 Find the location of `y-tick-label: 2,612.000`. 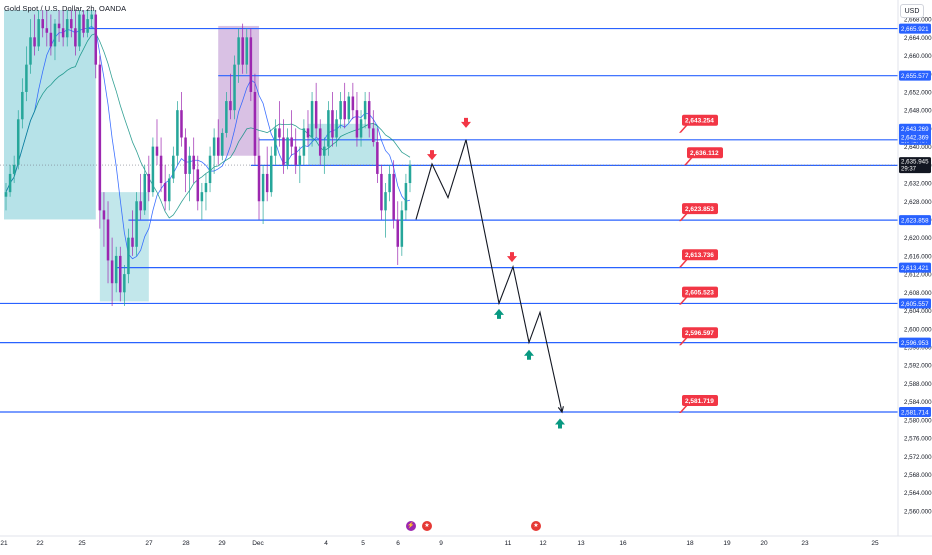

y-tick-label: 2,612.000 is located at coordinates (918, 275).